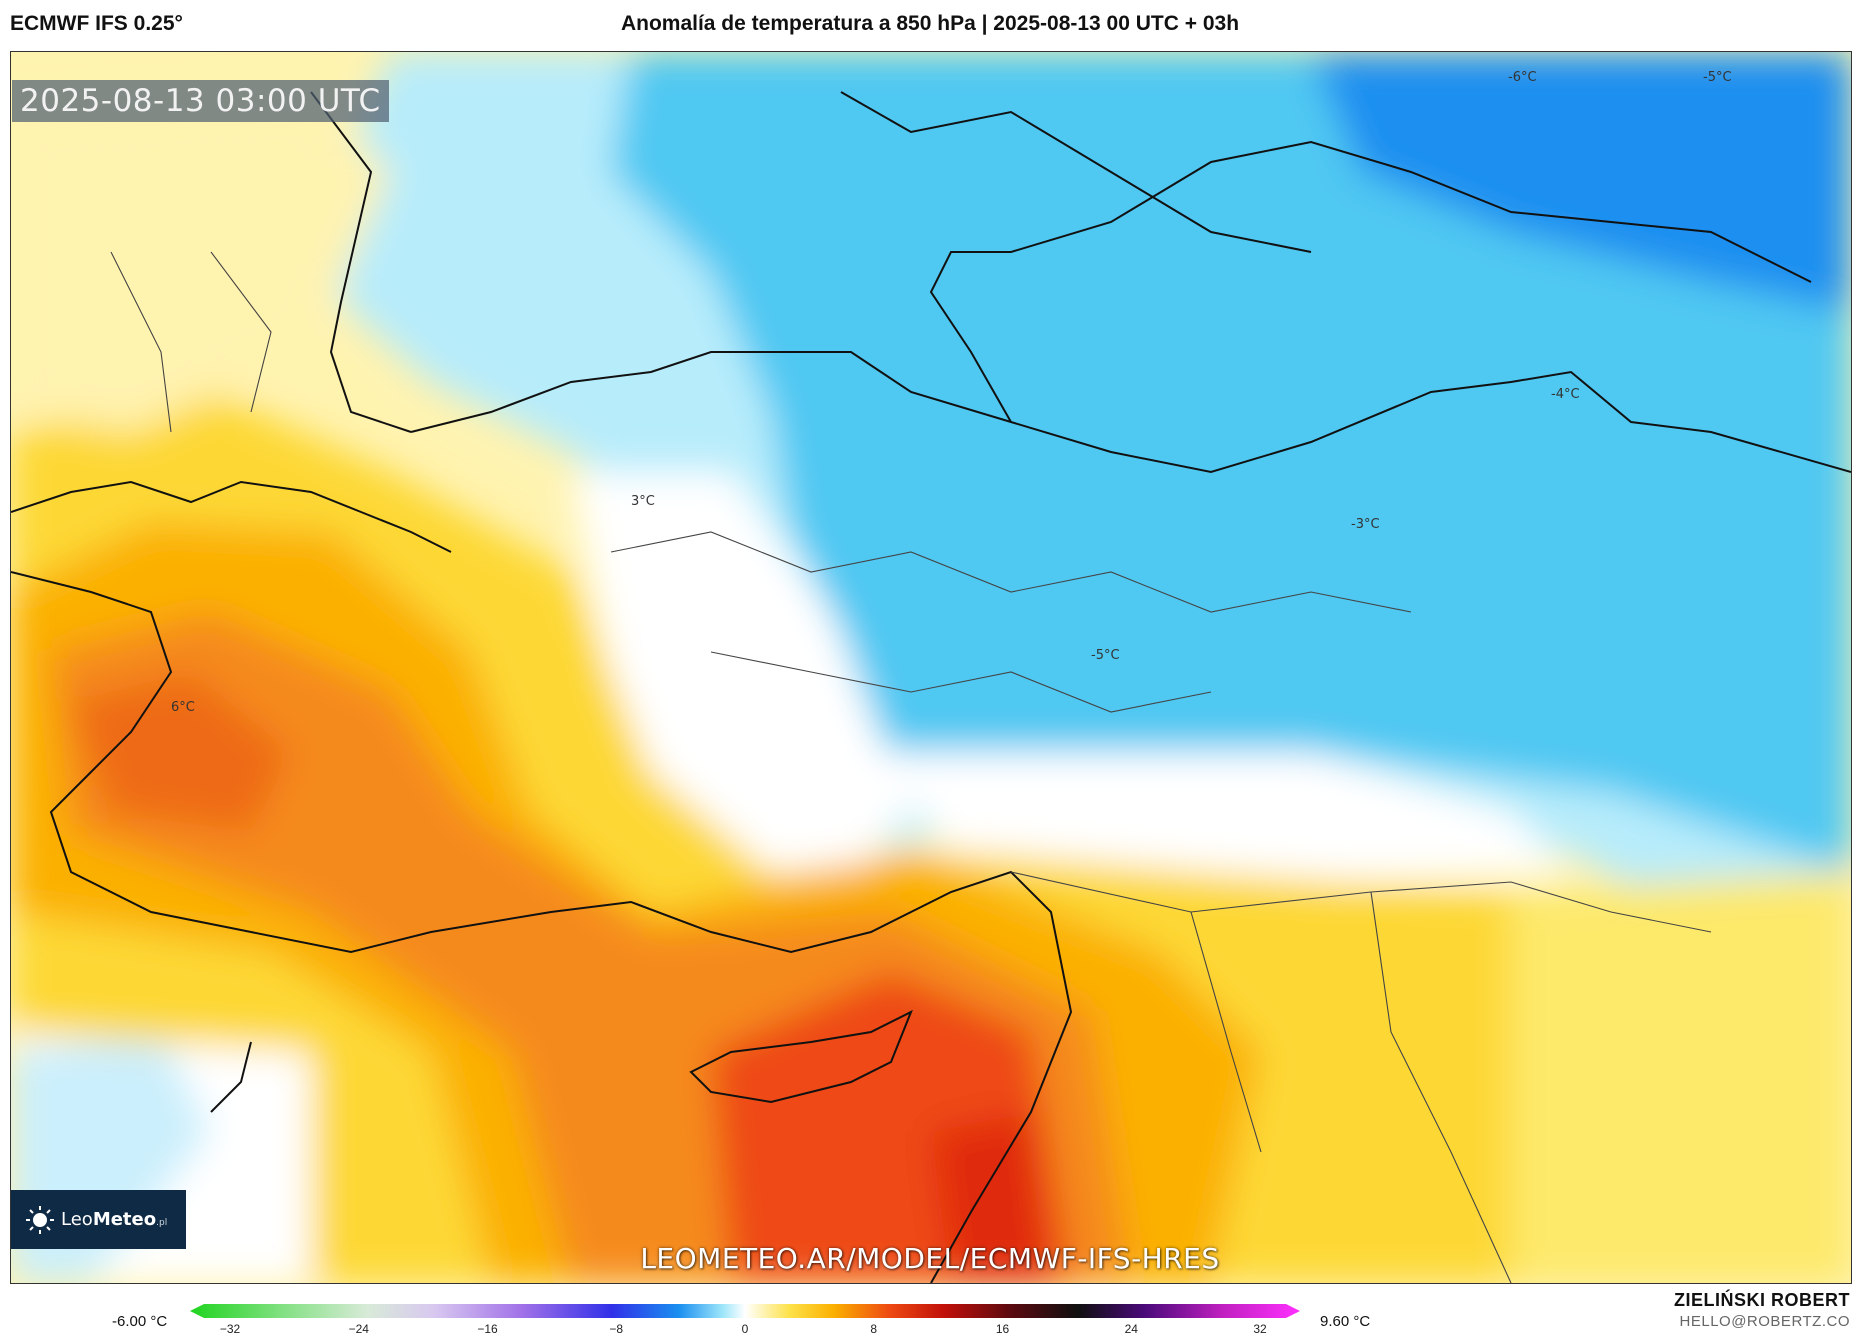 This screenshot has width=1860, height=1339. Describe the element at coordinates (1565, 394) in the screenshot. I see `contour-label: -4°C` at that location.